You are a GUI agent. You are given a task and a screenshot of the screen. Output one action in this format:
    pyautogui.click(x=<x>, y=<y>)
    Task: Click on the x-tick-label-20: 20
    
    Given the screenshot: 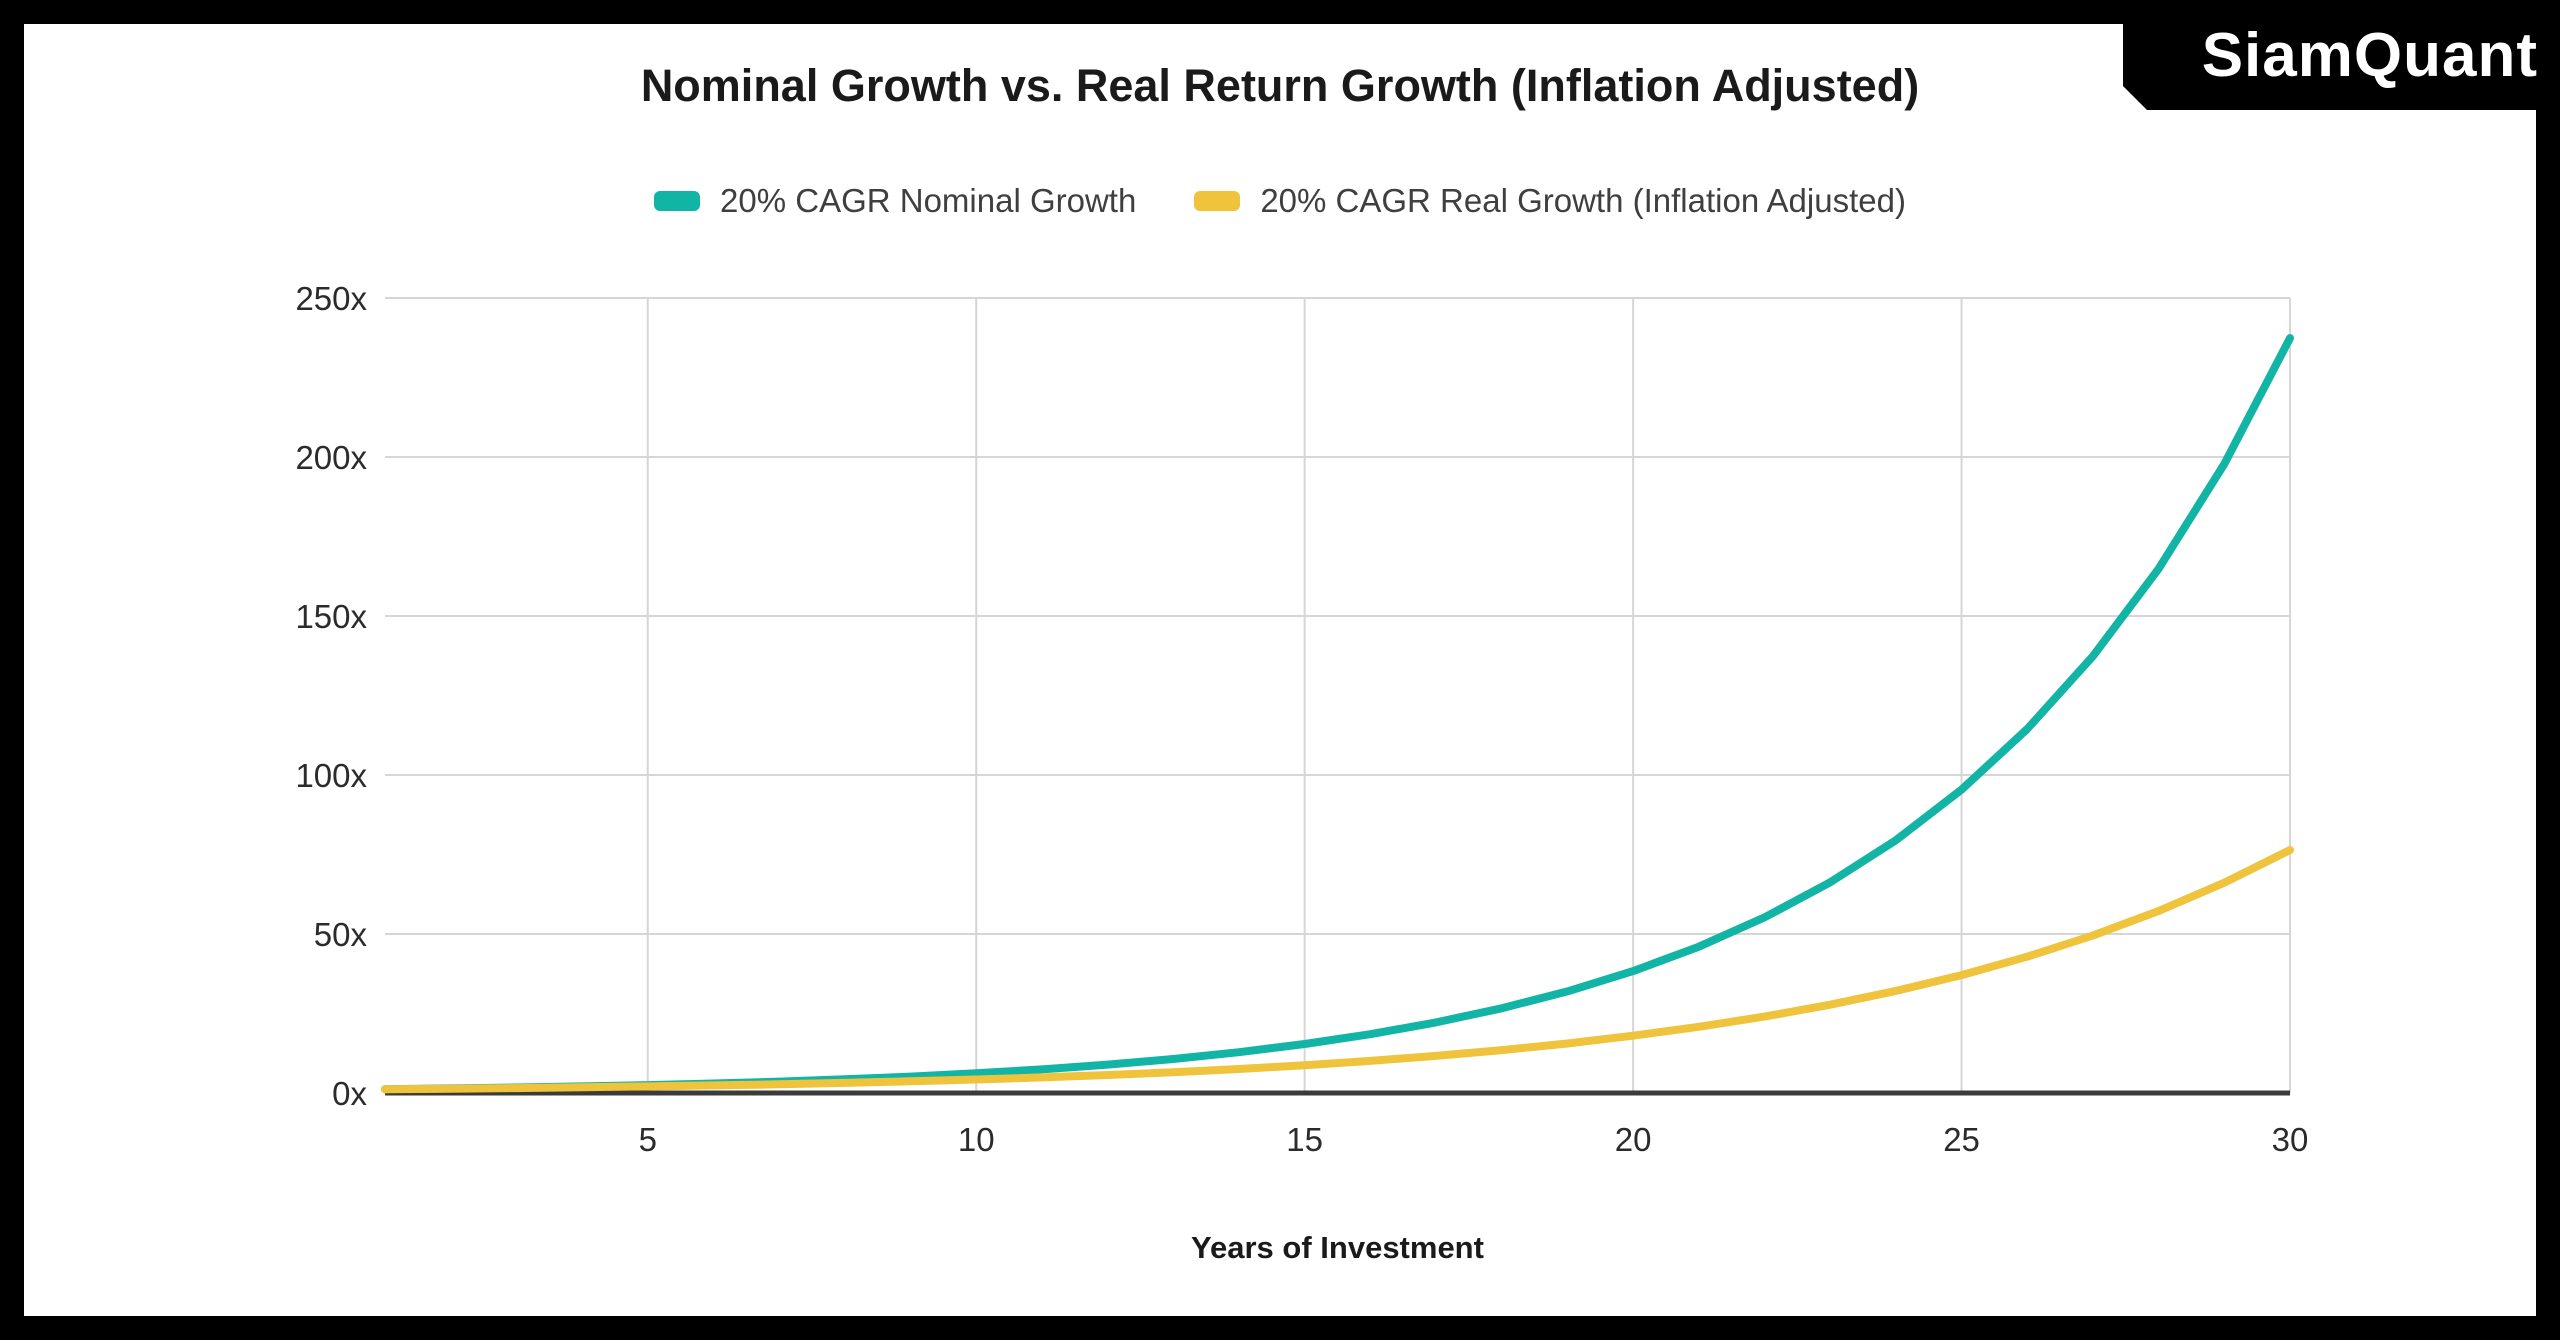 What is the action you would take?
    pyautogui.click(x=1633, y=1139)
    